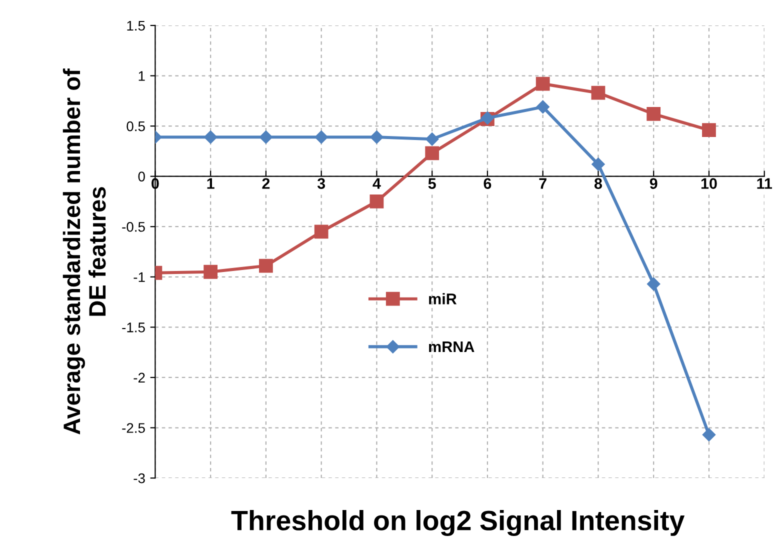  Describe the element at coordinates (321, 183) in the screenshot. I see `x-tick-label: 3` at that location.